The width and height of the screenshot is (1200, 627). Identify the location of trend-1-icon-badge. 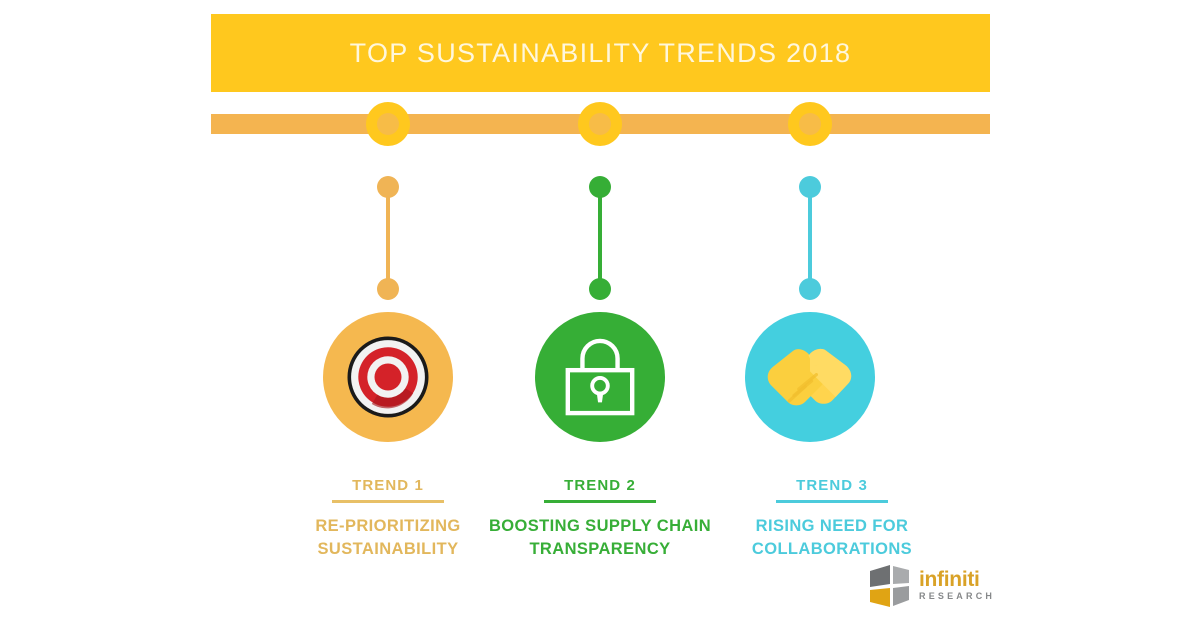
(388, 377).